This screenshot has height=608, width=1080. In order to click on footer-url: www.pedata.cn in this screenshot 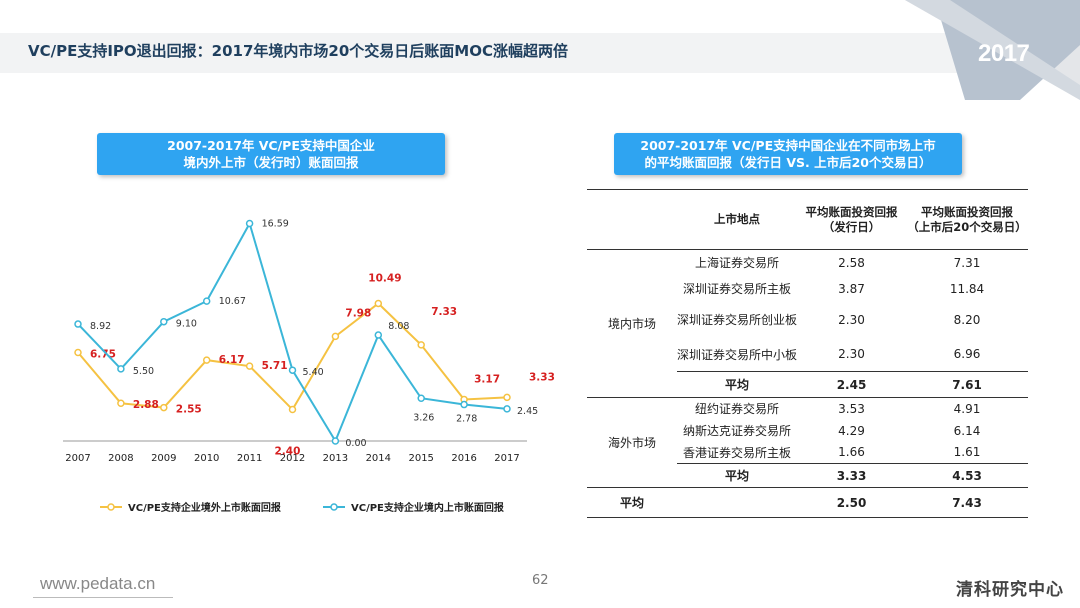, I will do `click(98, 583)`.